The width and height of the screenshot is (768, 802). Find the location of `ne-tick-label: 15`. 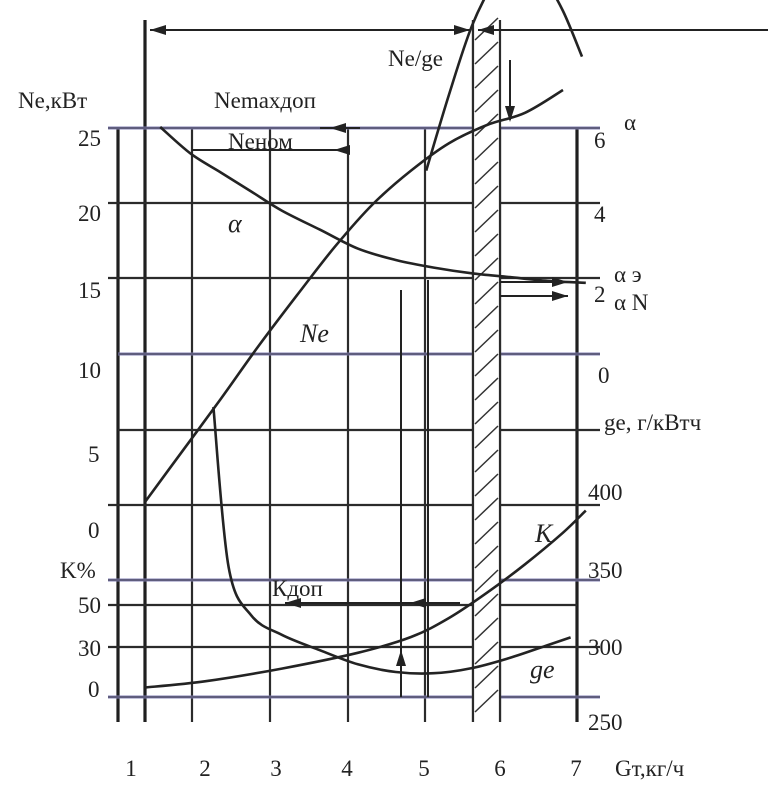

ne-tick-label: 15 is located at coordinates (89, 290).